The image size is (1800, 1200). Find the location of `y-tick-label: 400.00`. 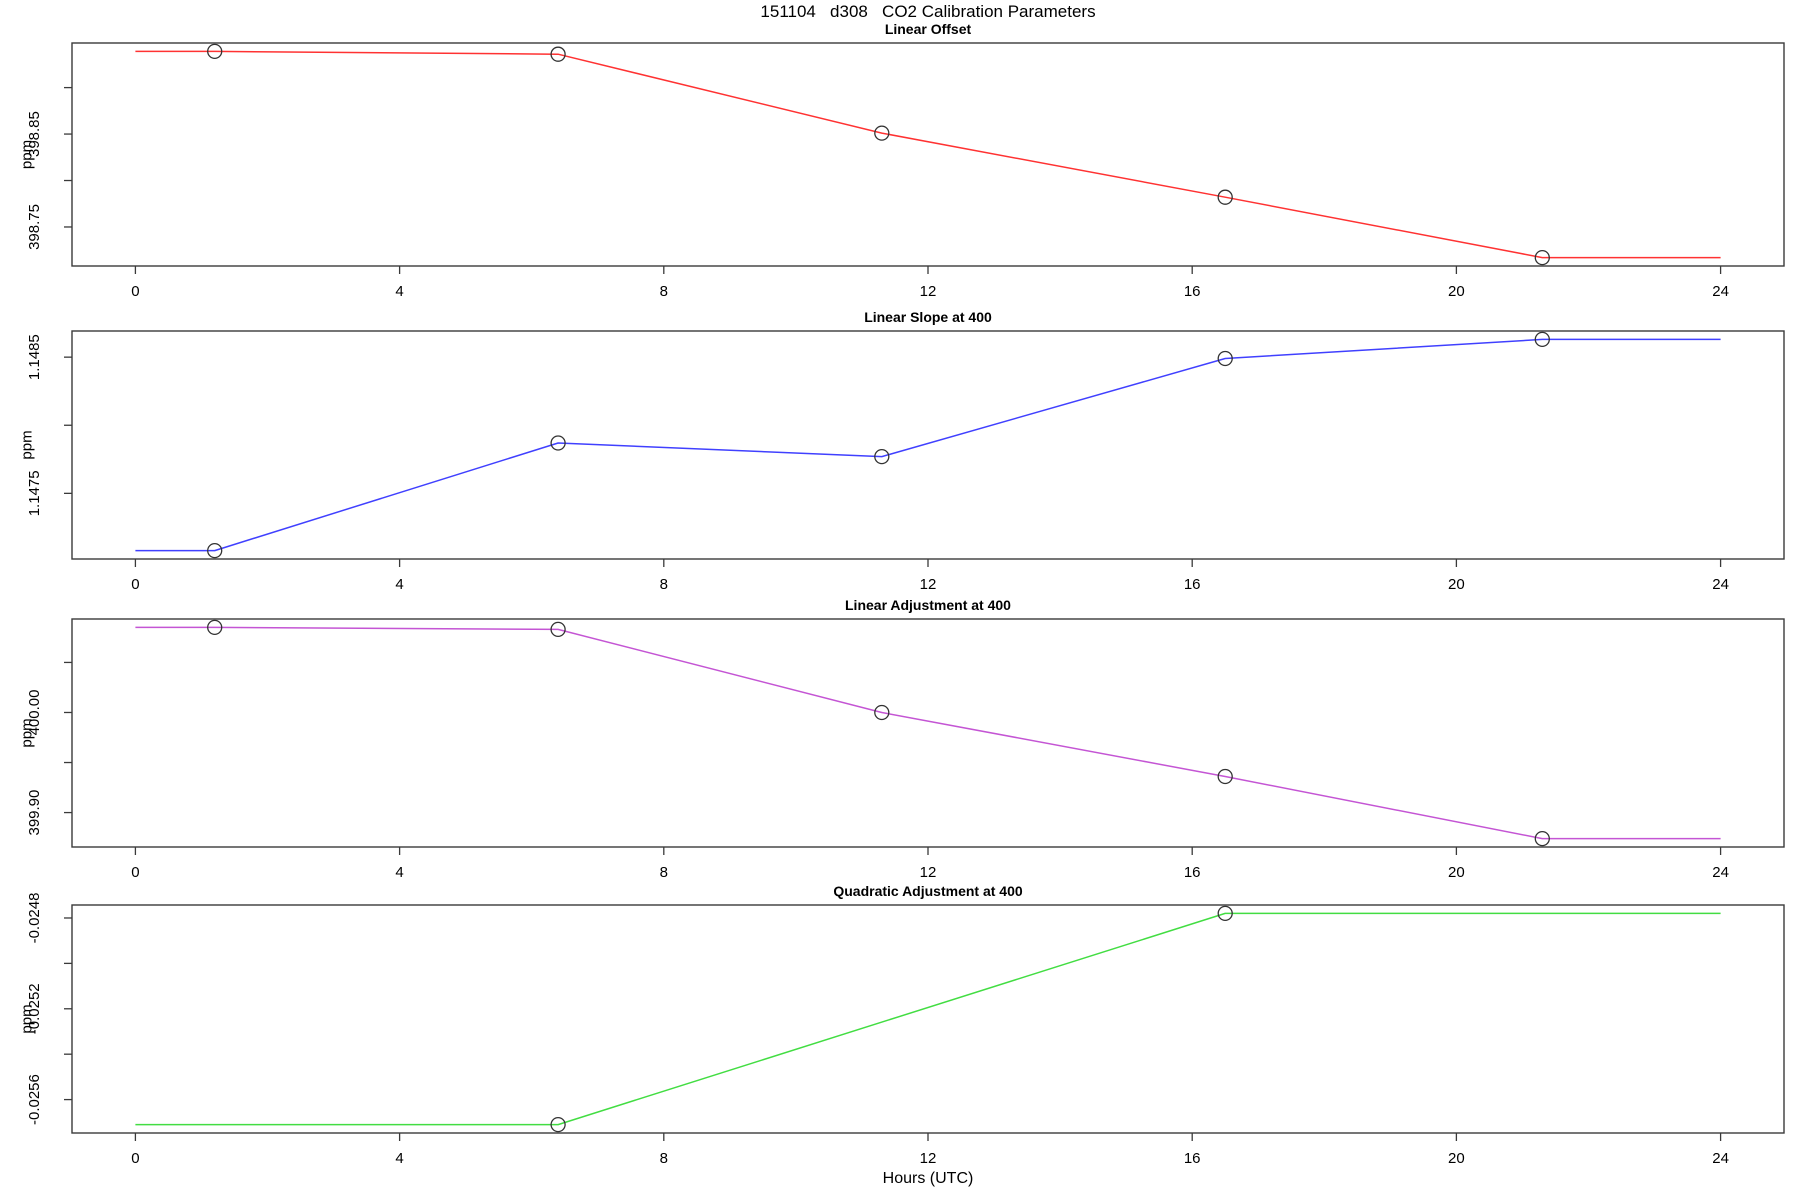

y-tick-label: 400.00 is located at coordinates (34, 713).